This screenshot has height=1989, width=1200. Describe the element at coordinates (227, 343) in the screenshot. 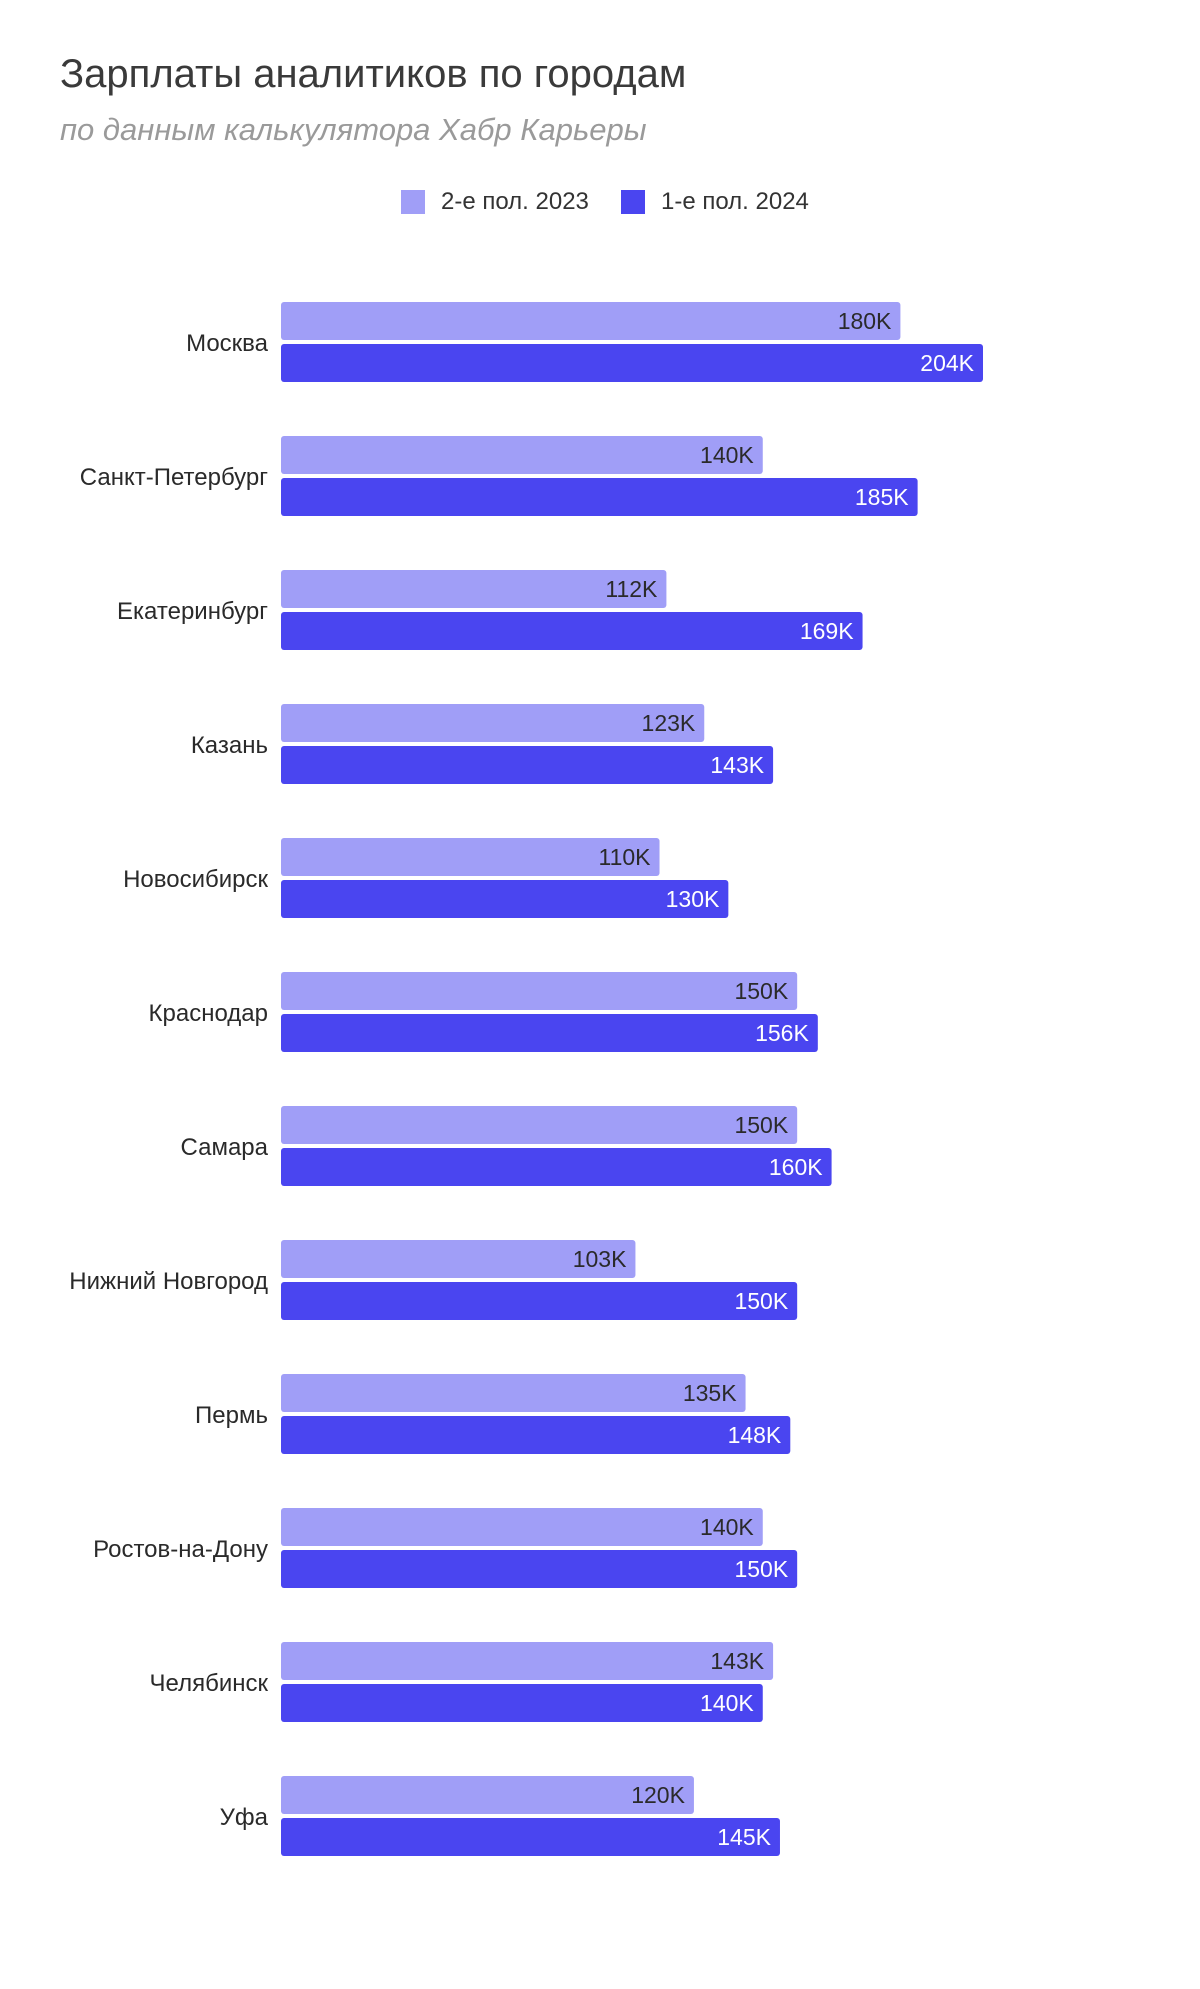

I see `category-label-city-0: Москва` at that location.